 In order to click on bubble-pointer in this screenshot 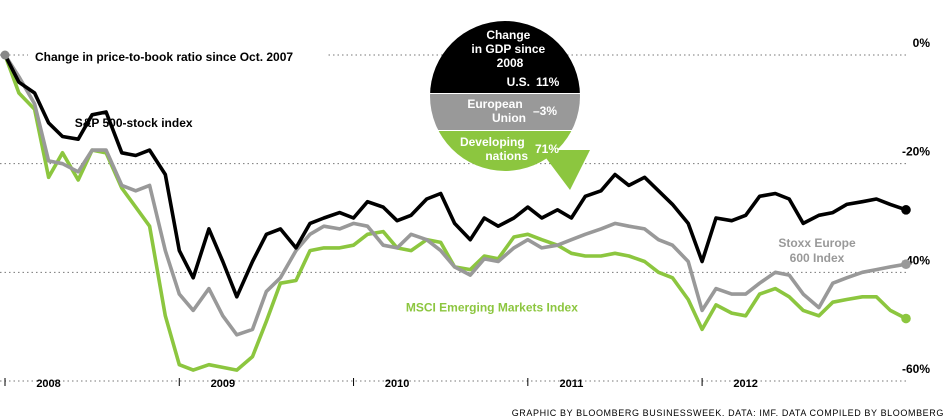, I will do `click(565, 170)`.